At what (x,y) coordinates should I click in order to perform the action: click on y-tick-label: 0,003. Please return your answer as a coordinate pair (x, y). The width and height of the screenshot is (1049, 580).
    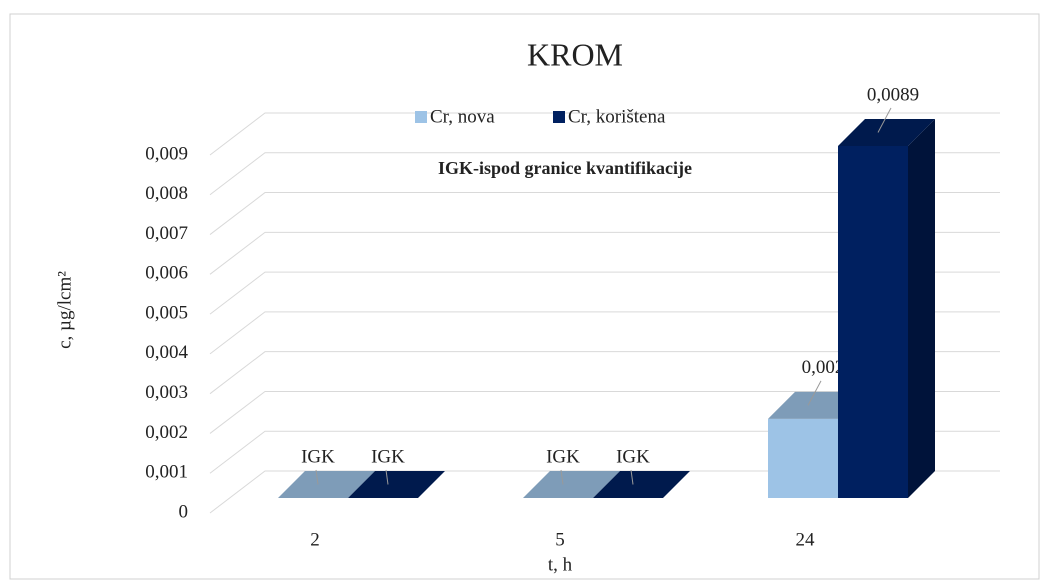
    Looking at the image, I should click on (166, 392).